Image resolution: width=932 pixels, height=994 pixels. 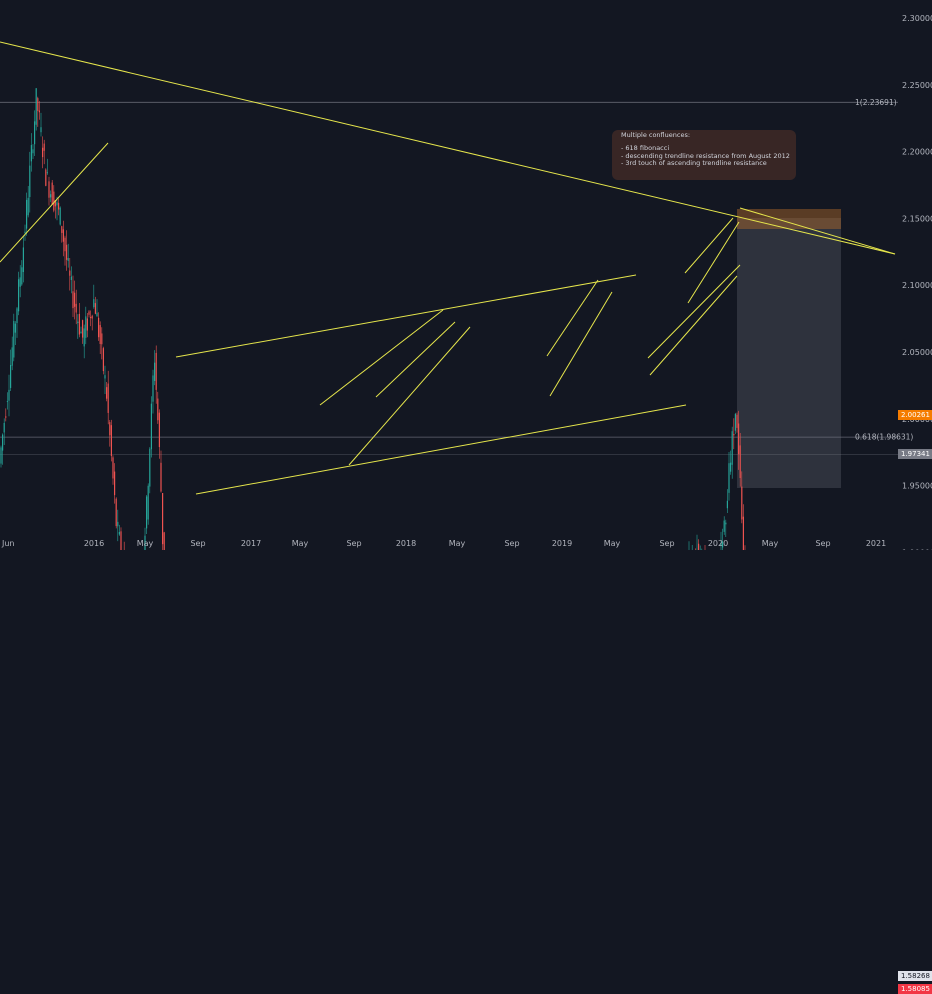 What do you see at coordinates (94, 543) in the screenshot?
I see `x-tick-label: 2016` at bounding box center [94, 543].